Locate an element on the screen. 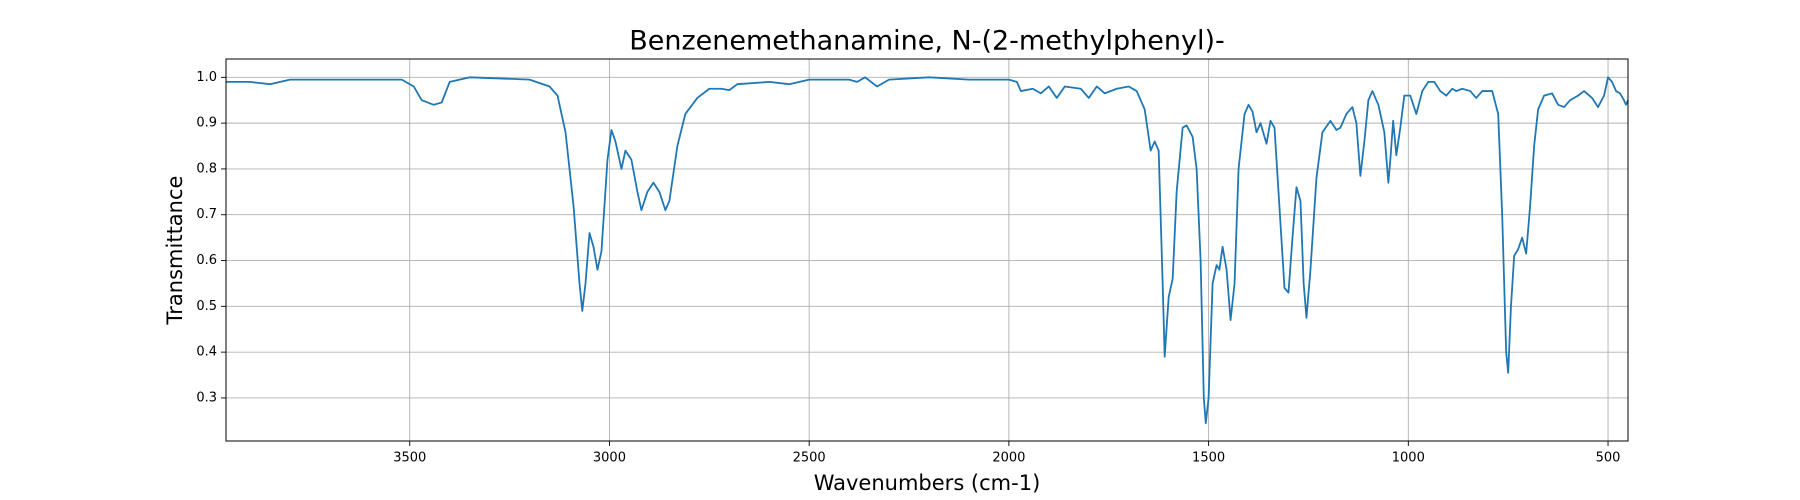  y-tick-label: 1.0 is located at coordinates (206, 77).